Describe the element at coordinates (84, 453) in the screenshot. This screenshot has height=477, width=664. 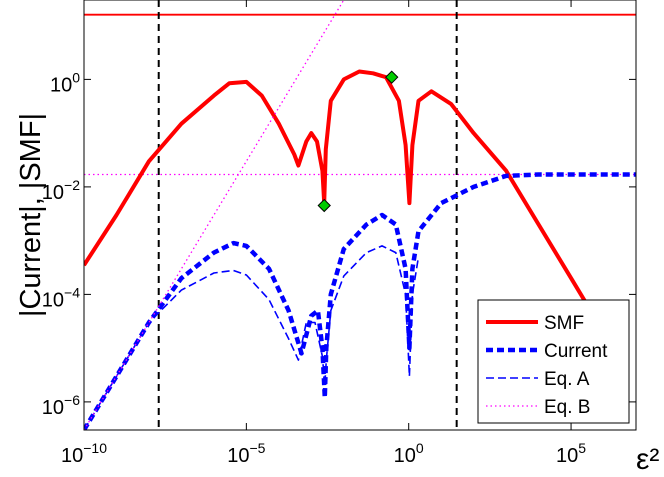
I see `x-tick-label-0: 10⁻¹⁰` at that location.